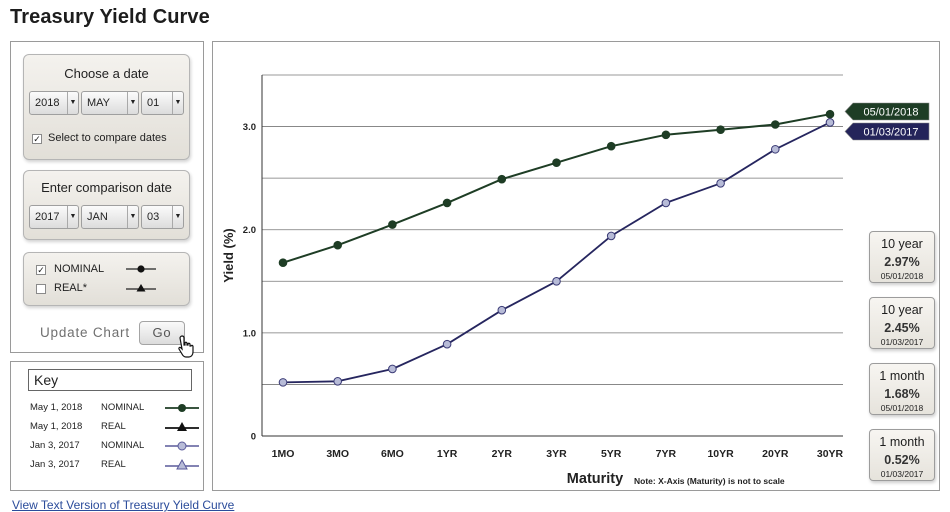 The image size is (950, 512). Describe the element at coordinates (97, 217) in the screenshot. I see `comparison-month-value: JAN` at that location.